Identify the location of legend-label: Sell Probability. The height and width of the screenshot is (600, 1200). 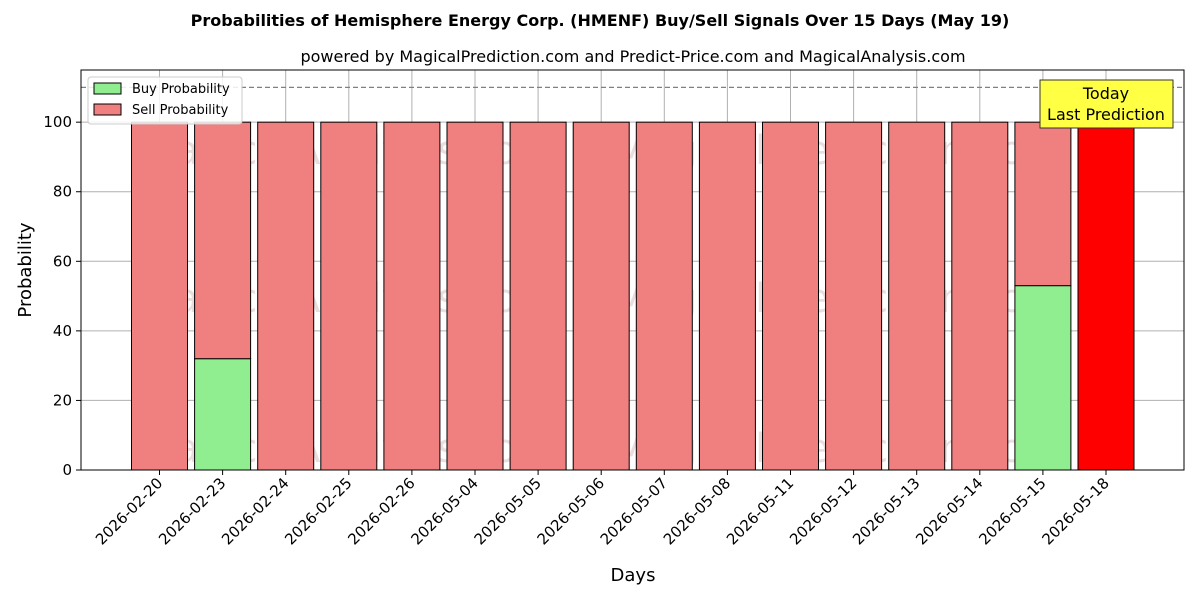
(180, 110).